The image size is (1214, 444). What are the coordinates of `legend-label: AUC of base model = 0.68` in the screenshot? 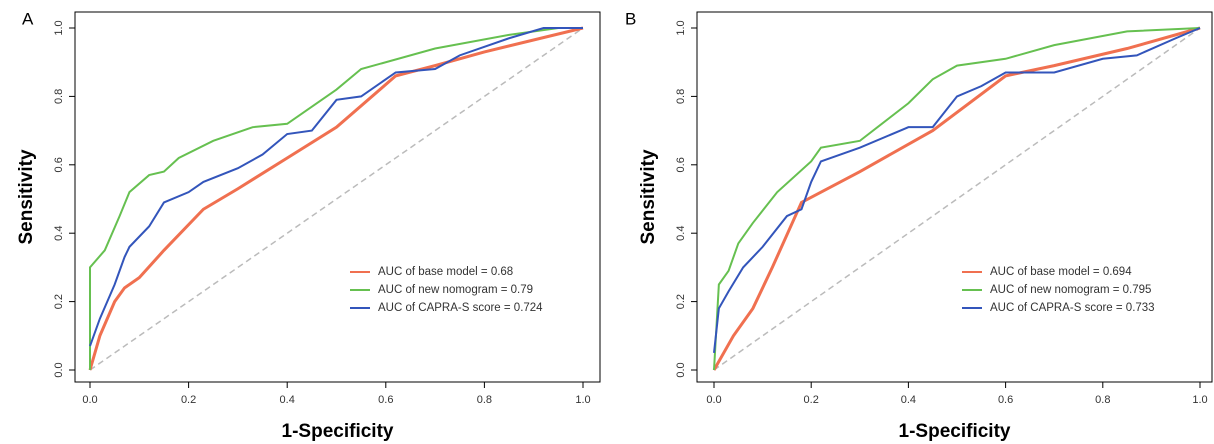 It's located at (445, 272).